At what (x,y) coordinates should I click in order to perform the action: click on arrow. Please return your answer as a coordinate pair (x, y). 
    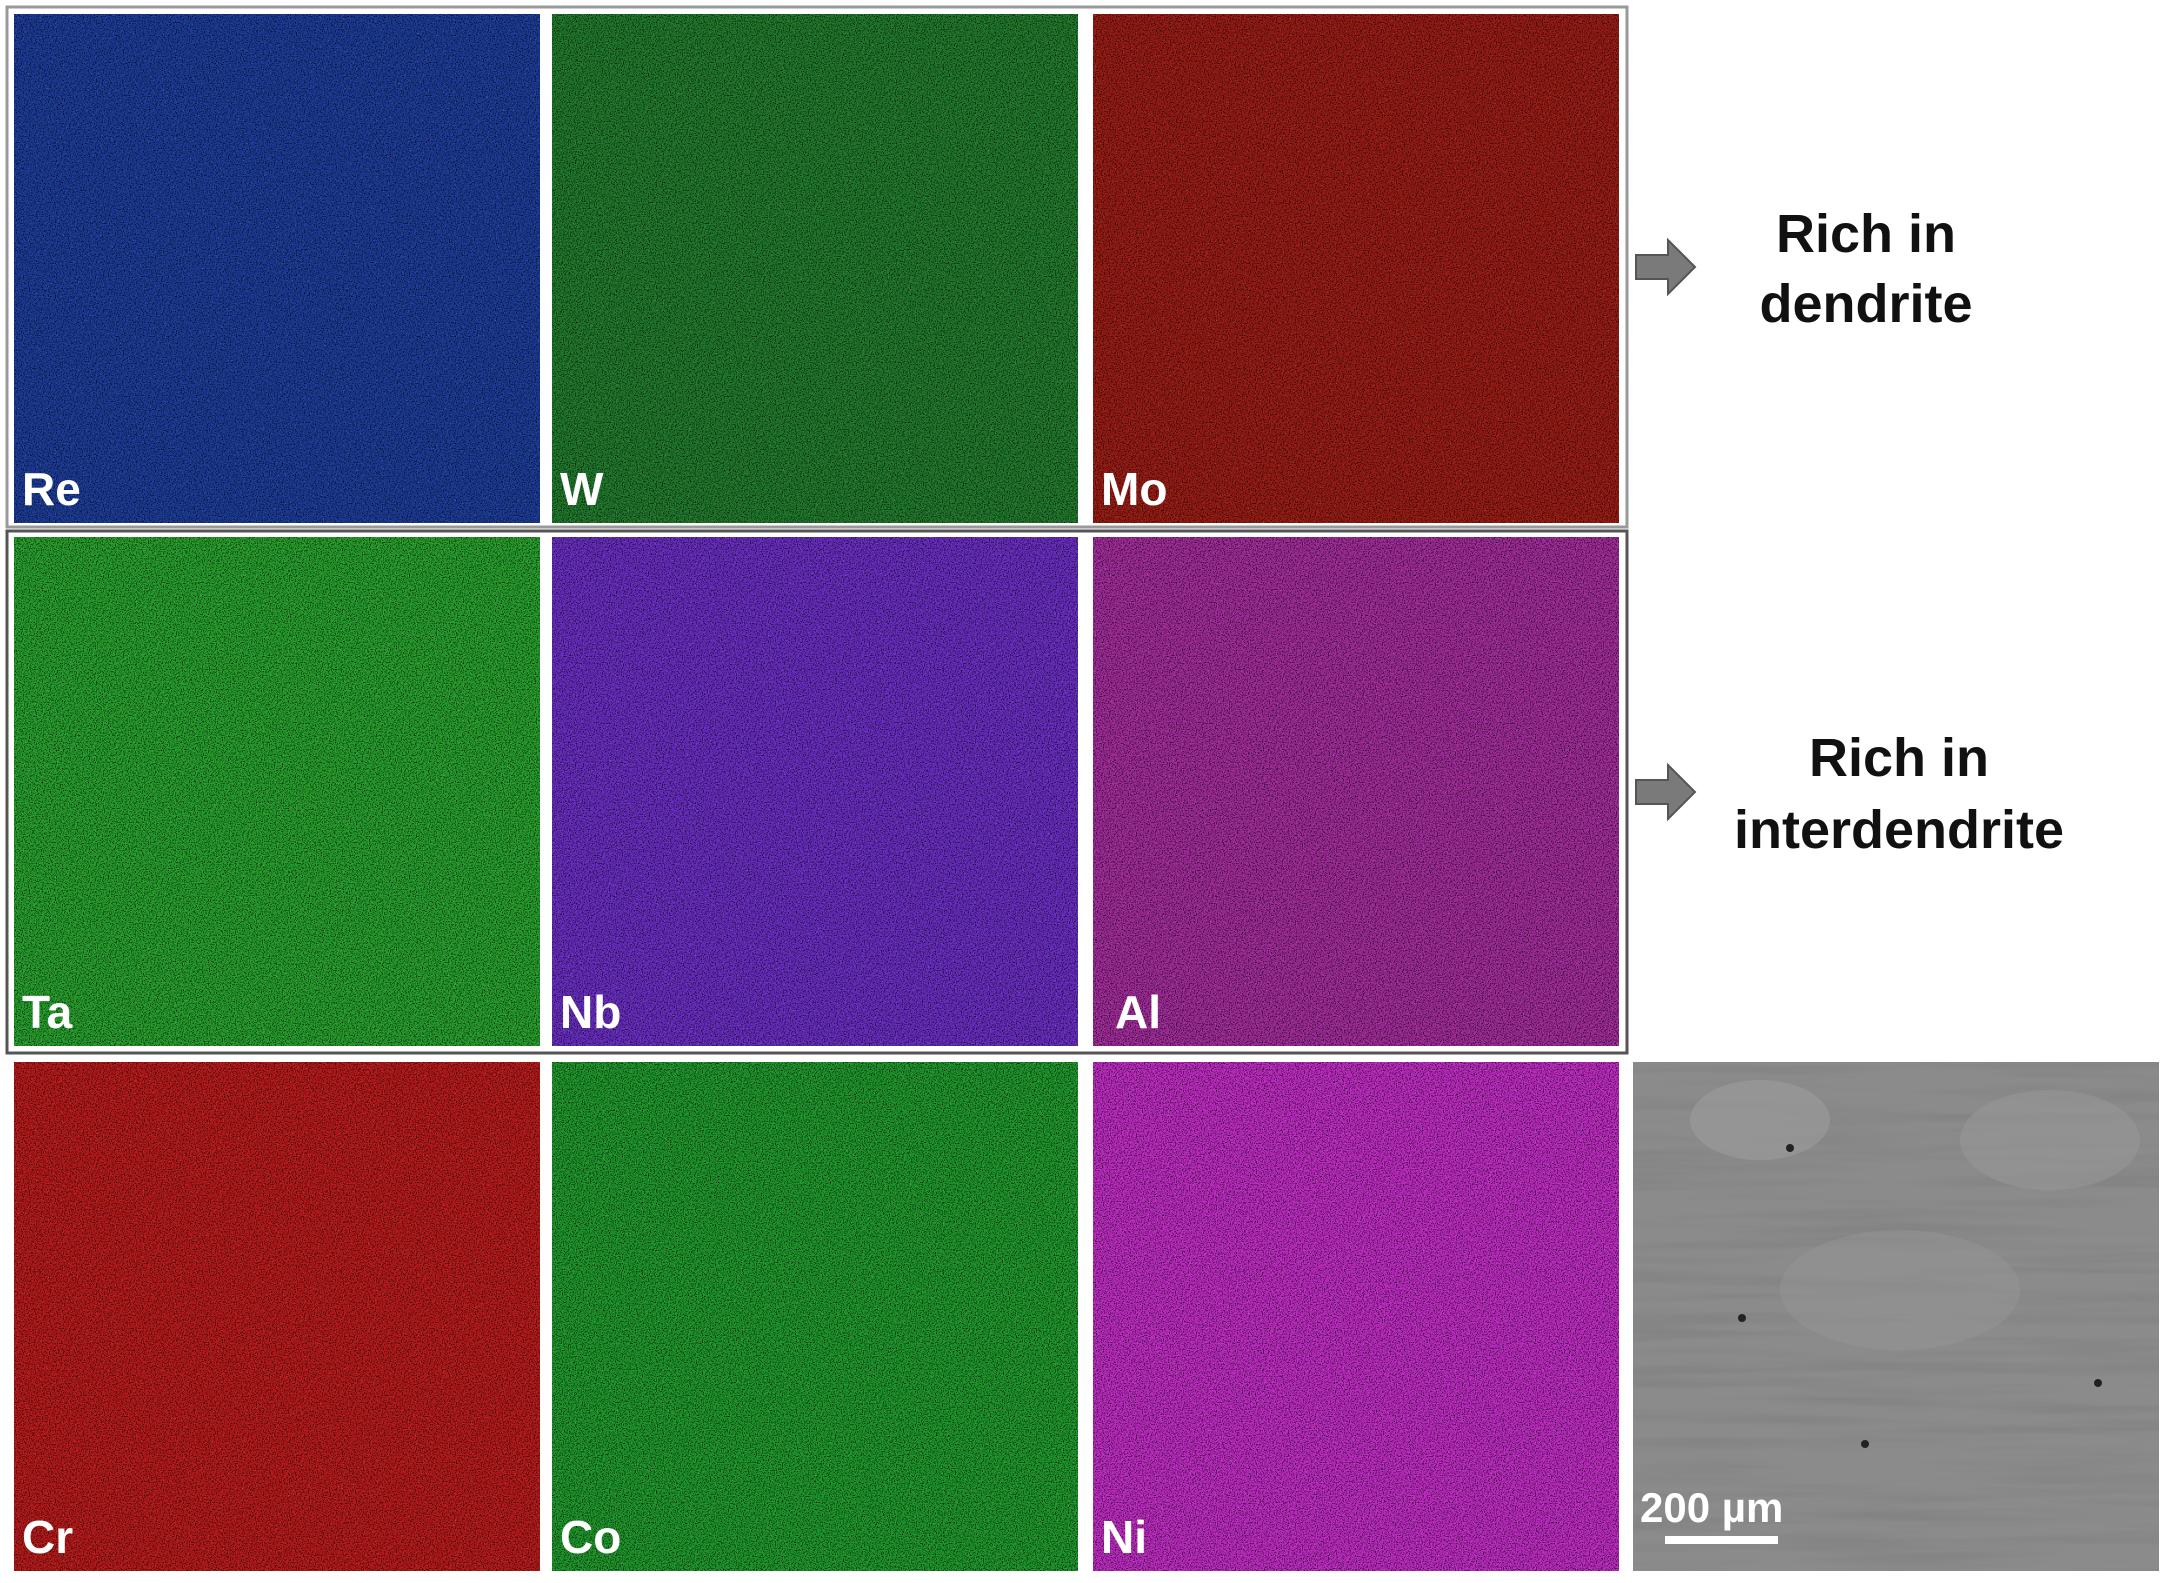
    Looking at the image, I should click on (1666, 529).